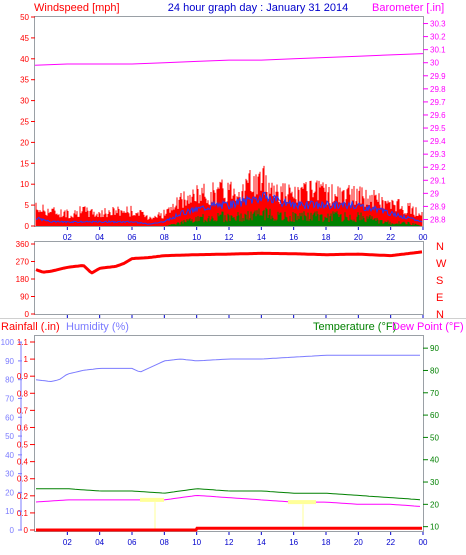 This screenshot has height=555, width=466. What do you see at coordinates (434, 460) in the screenshot?
I see `temp-tick-label: 40` at bounding box center [434, 460].